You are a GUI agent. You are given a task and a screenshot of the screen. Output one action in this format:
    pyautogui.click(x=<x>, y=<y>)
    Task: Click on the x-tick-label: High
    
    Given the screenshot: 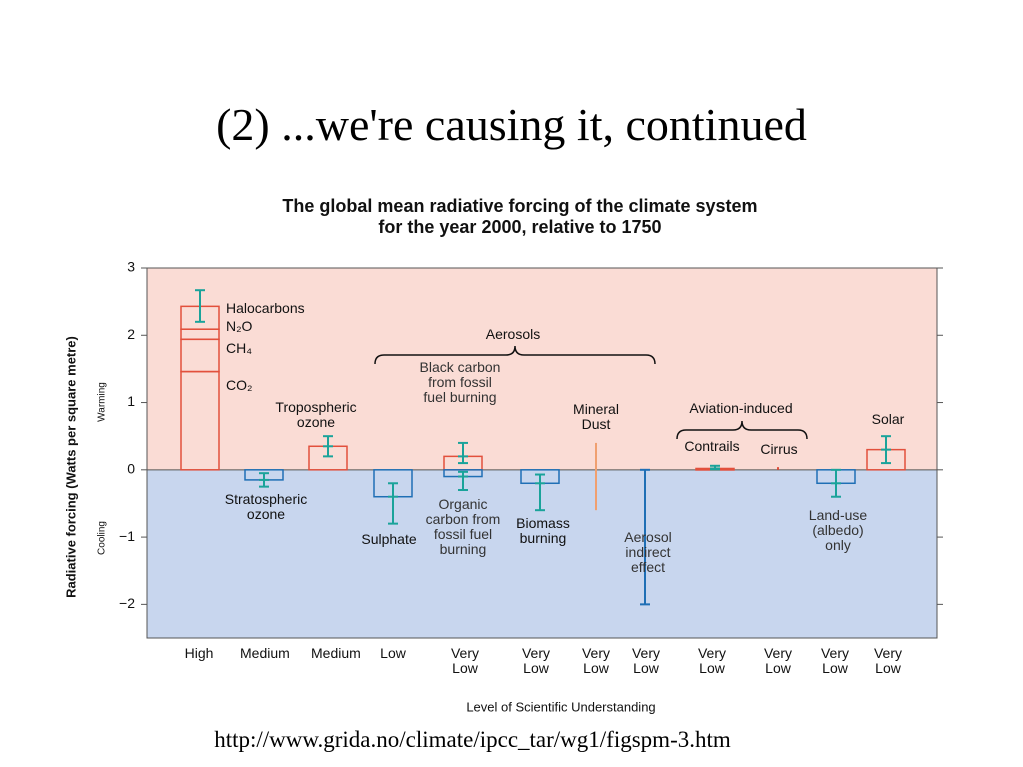 What is the action you would take?
    pyautogui.click(x=199, y=653)
    